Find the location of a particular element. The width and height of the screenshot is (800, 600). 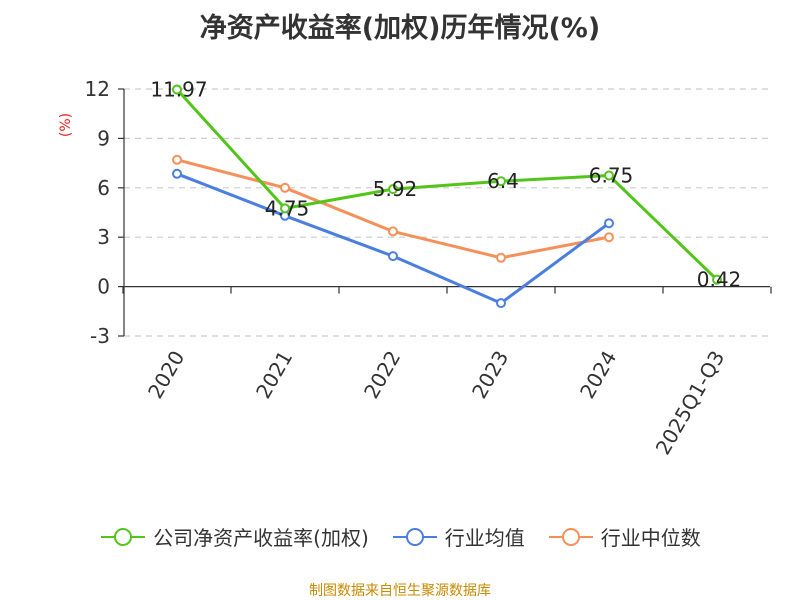

legend-label: 行业中位数 is located at coordinates (650, 538).